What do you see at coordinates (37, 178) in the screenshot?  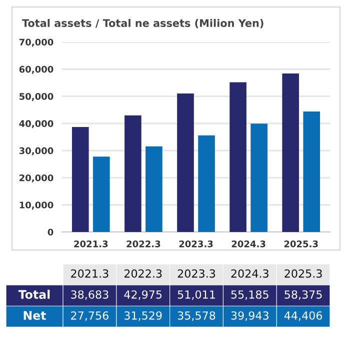 I see `y-tick-label: 20,000` at bounding box center [37, 178].